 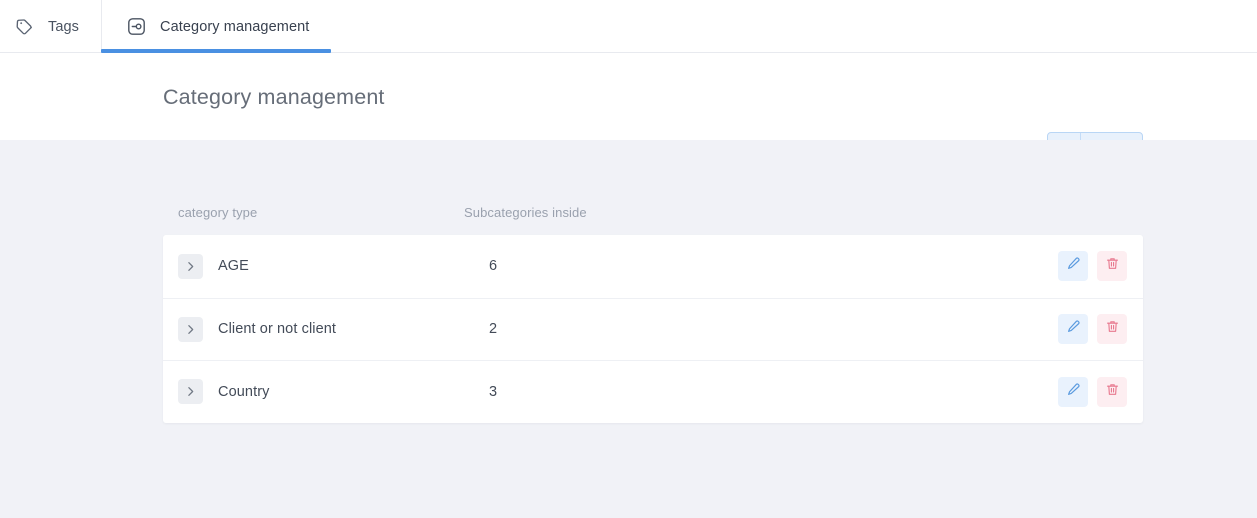 What do you see at coordinates (493, 329) in the screenshot?
I see `row-subcategory-count: 2` at bounding box center [493, 329].